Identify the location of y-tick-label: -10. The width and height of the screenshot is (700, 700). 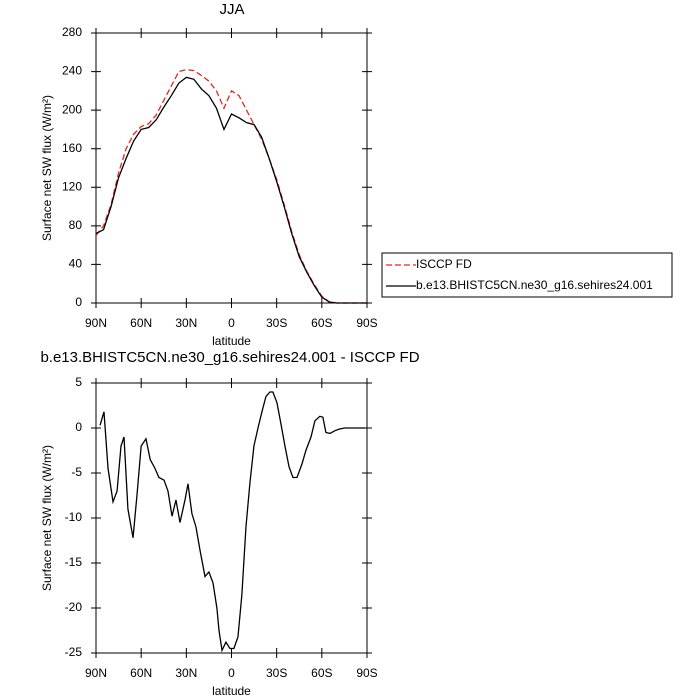
(74, 517).